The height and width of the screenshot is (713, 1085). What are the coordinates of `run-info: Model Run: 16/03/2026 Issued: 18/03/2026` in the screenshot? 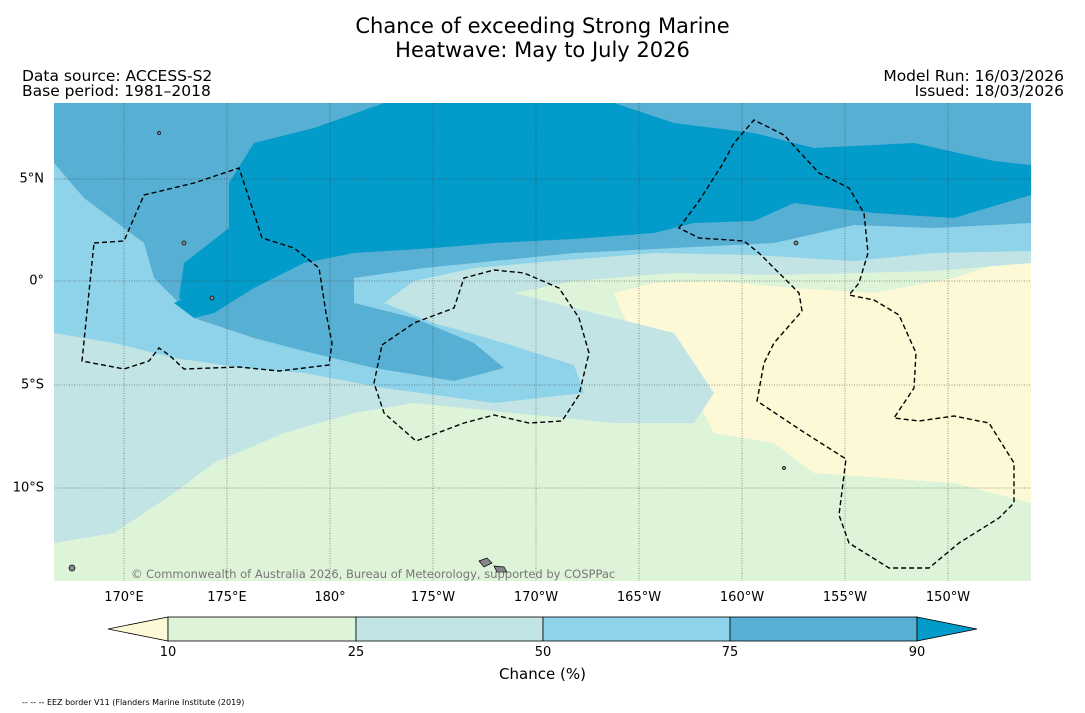 It's located at (973, 83).